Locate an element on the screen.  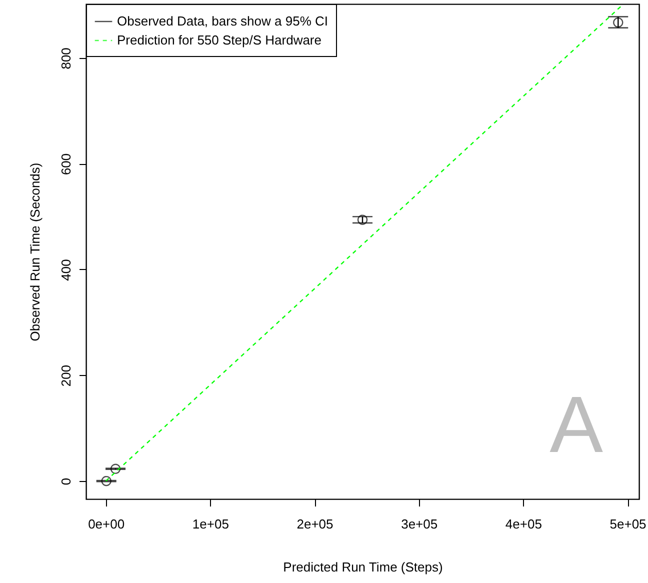
annotation: A is located at coordinates (577, 424).